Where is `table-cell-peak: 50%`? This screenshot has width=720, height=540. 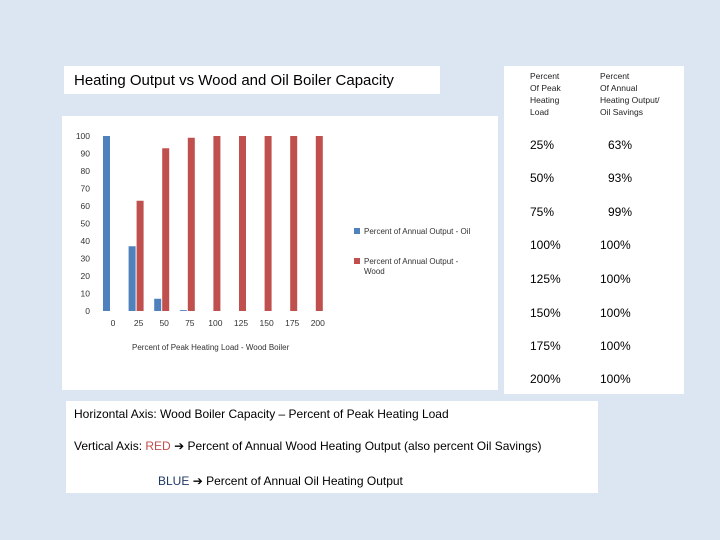
table-cell-peak: 50% is located at coordinates (542, 178).